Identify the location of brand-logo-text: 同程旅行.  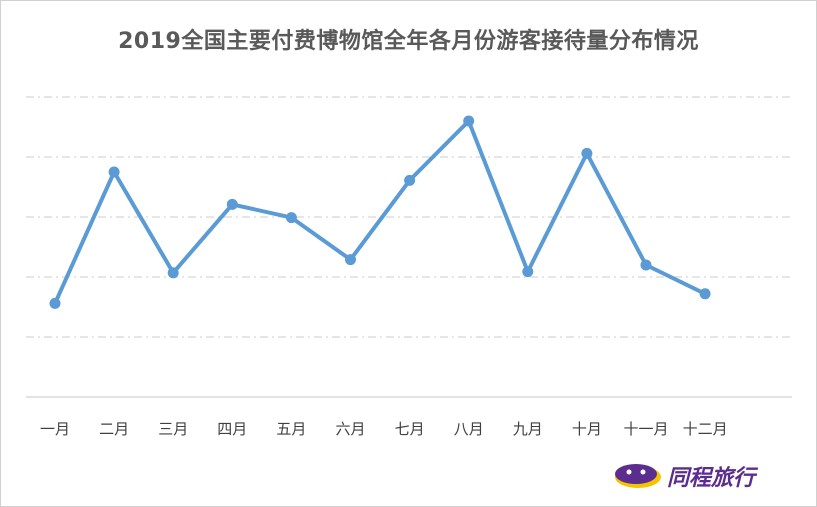
(711, 478).